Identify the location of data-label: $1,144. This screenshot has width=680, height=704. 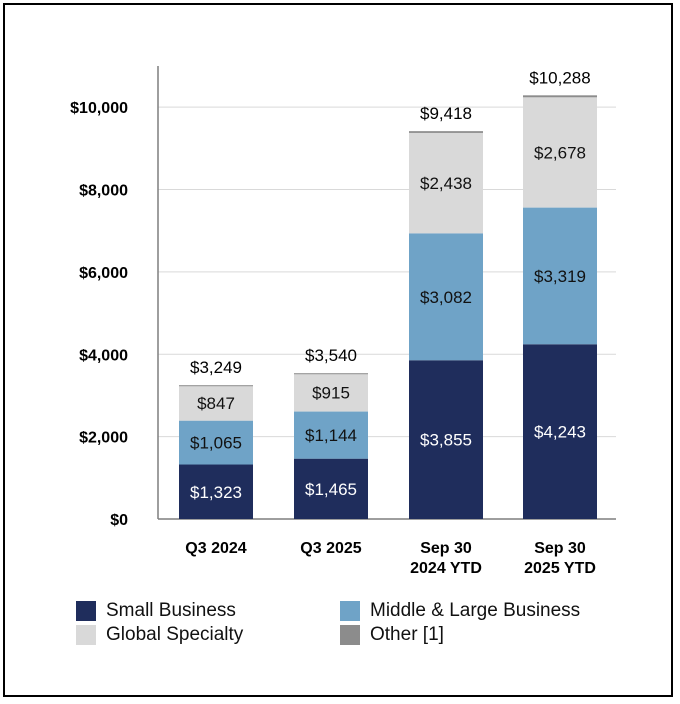
(331, 435).